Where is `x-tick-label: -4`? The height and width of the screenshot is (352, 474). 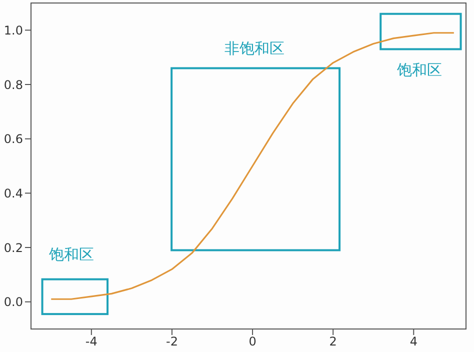 x-tick-label: -4 is located at coordinates (91, 341).